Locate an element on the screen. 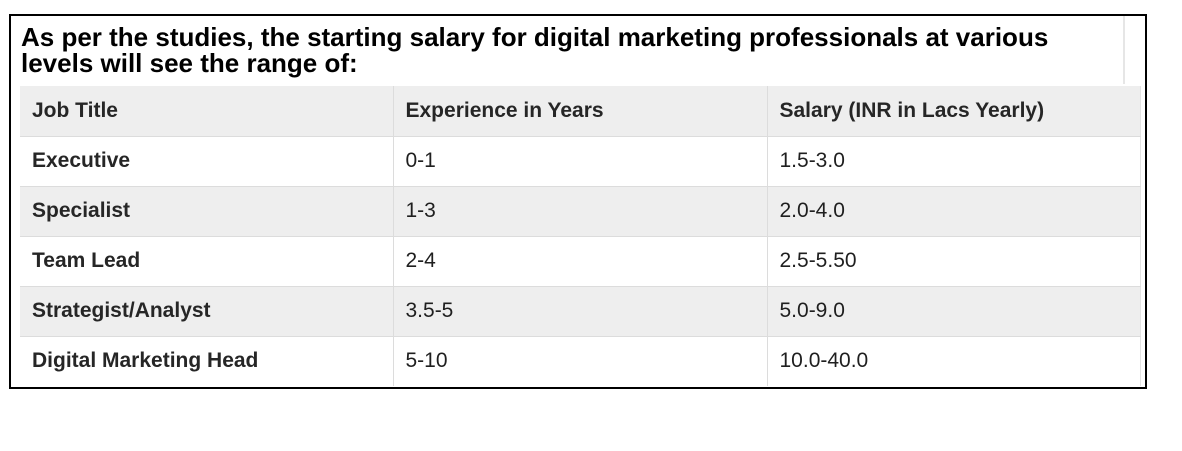 This screenshot has height=451, width=1182. job-title-cell: Strategist/Analyst is located at coordinates (207, 311).